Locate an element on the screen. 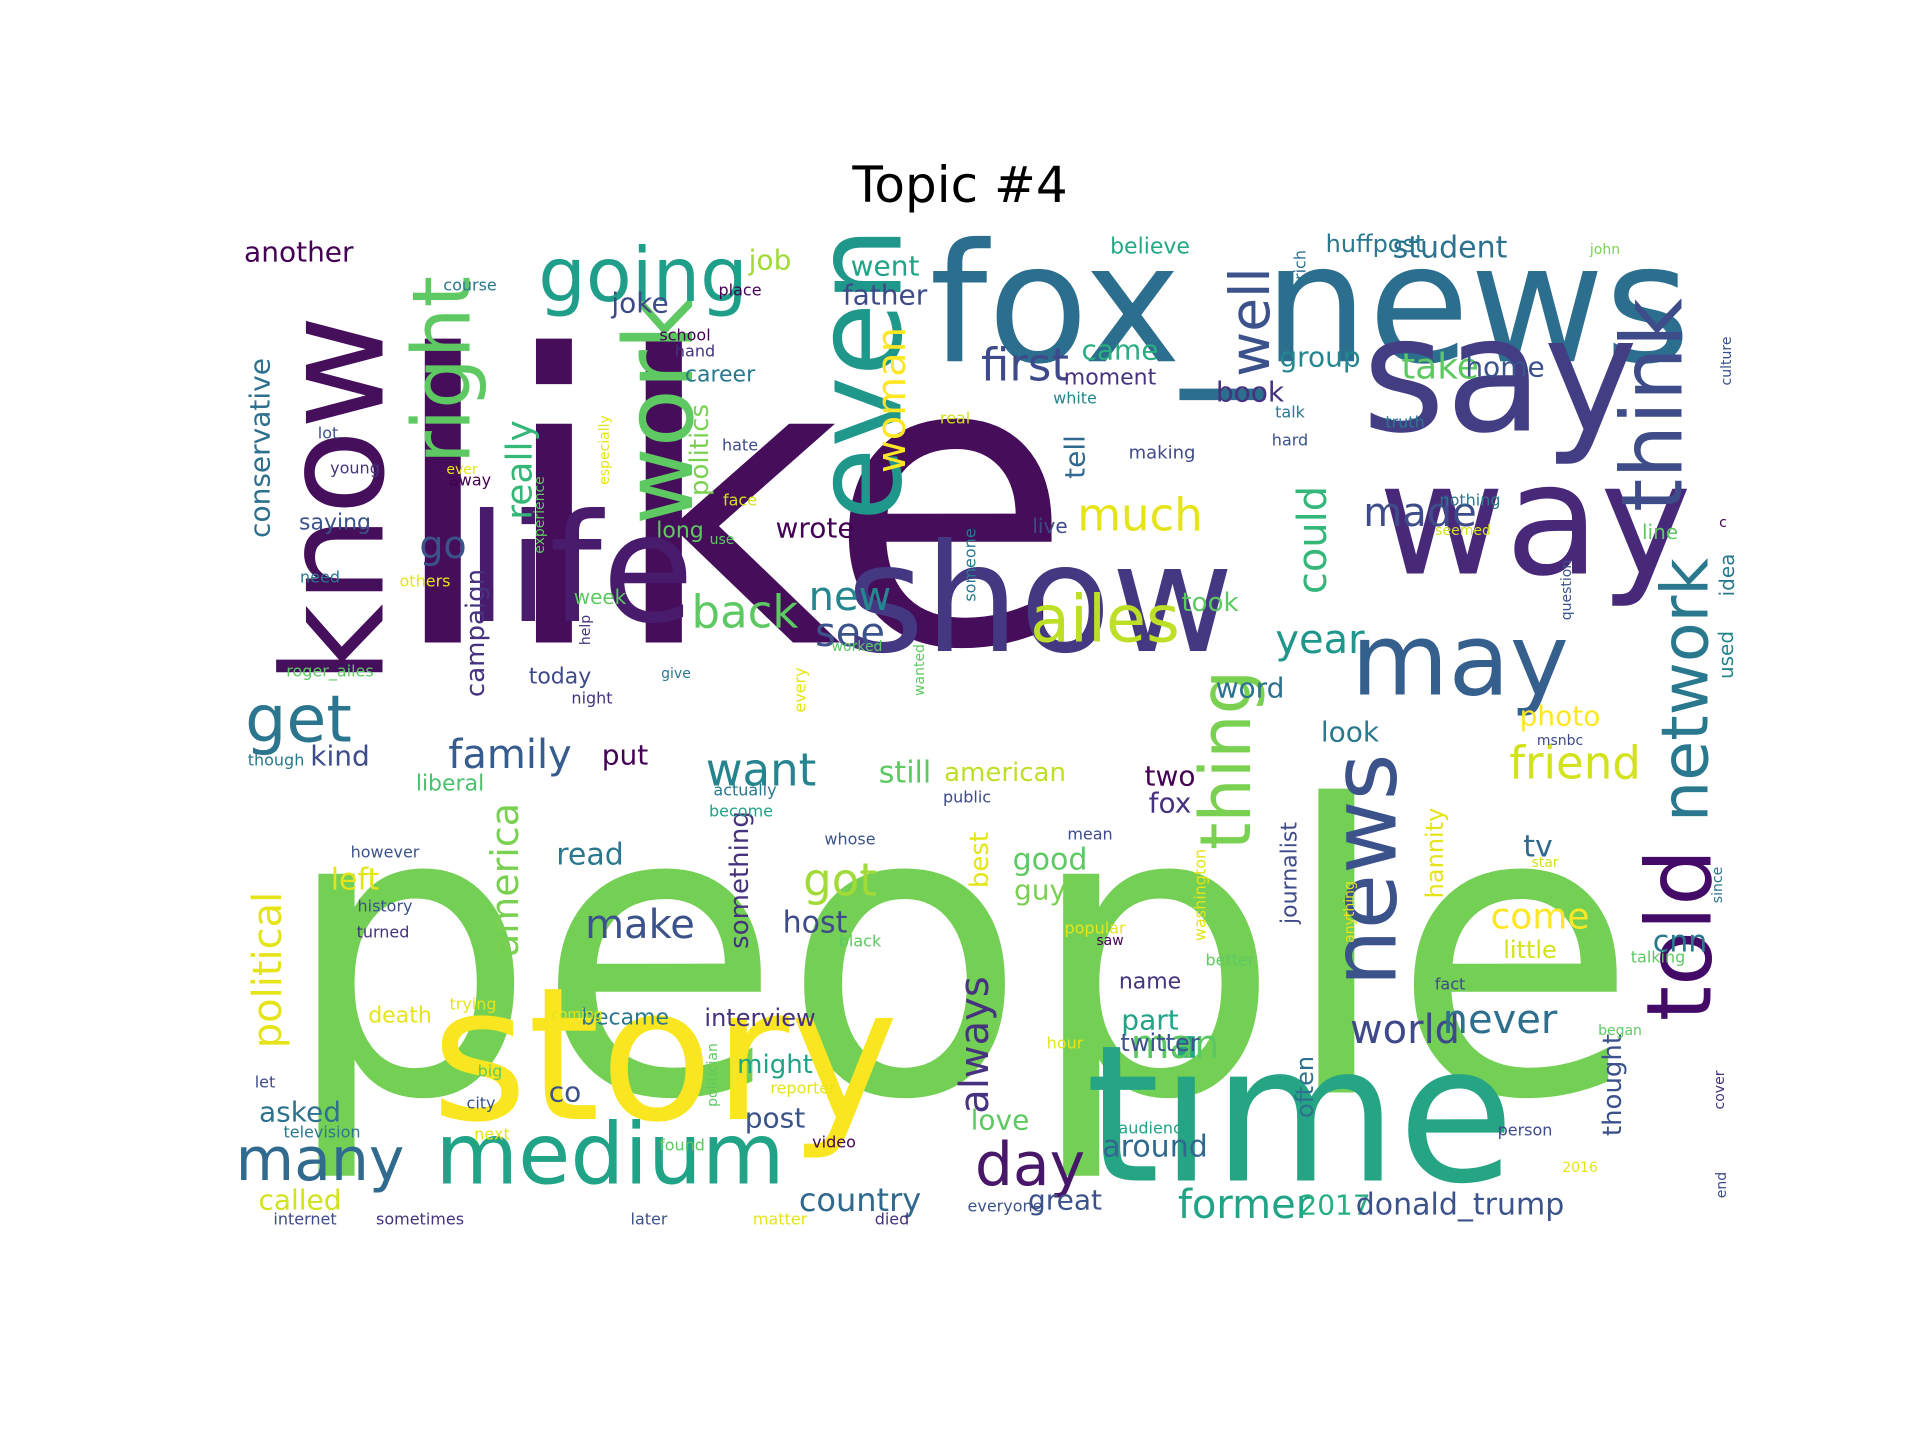  word-first: first is located at coordinates (1025, 365).